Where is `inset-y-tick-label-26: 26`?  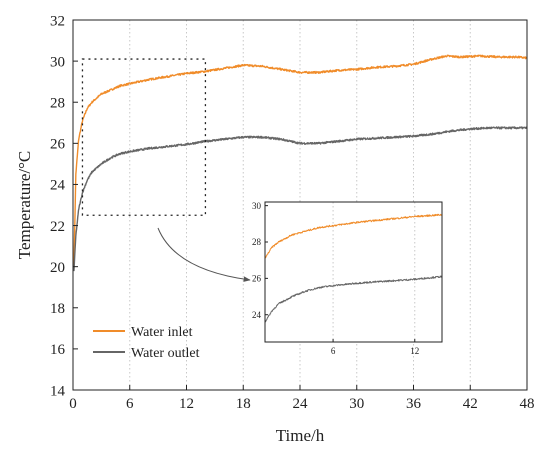 inset-y-tick-label-26: 26 is located at coordinates (257, 279).